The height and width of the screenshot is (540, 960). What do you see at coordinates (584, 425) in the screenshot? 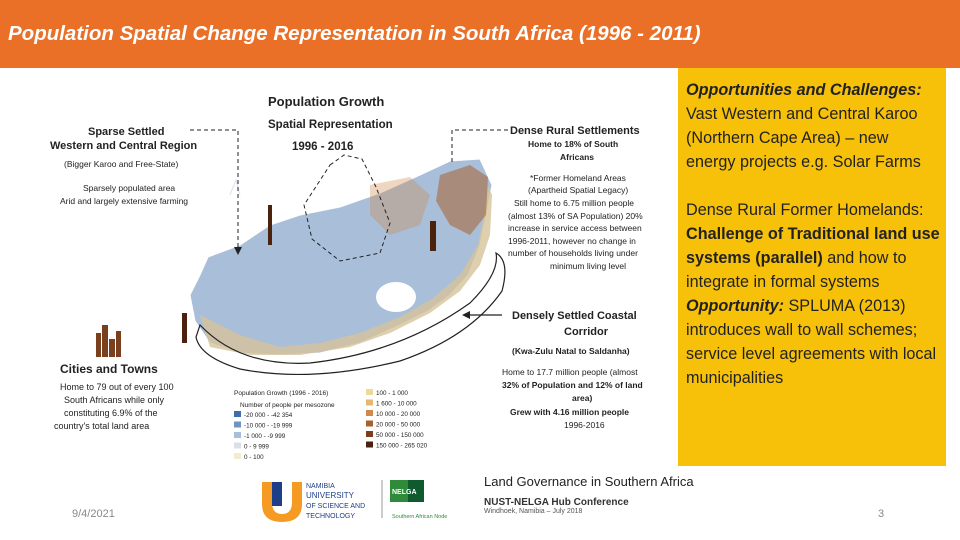
I see `coastal-body-4: 1996-2016` at bounding box center [584, 425].